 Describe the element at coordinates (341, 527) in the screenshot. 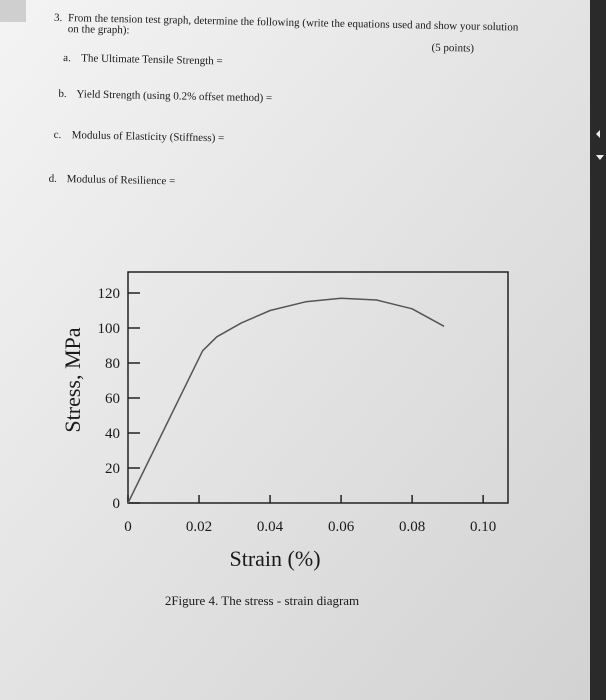

I see `x-tick-label: 0.06` at that location.